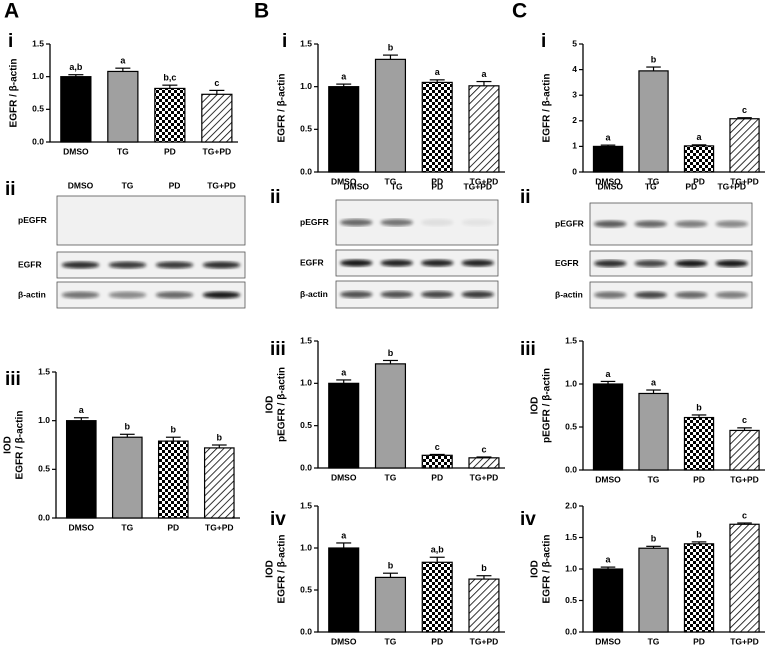 The width and height of the screenshot is (770, 663). I want to click on significance-letter: b,c, so click(169, 78).